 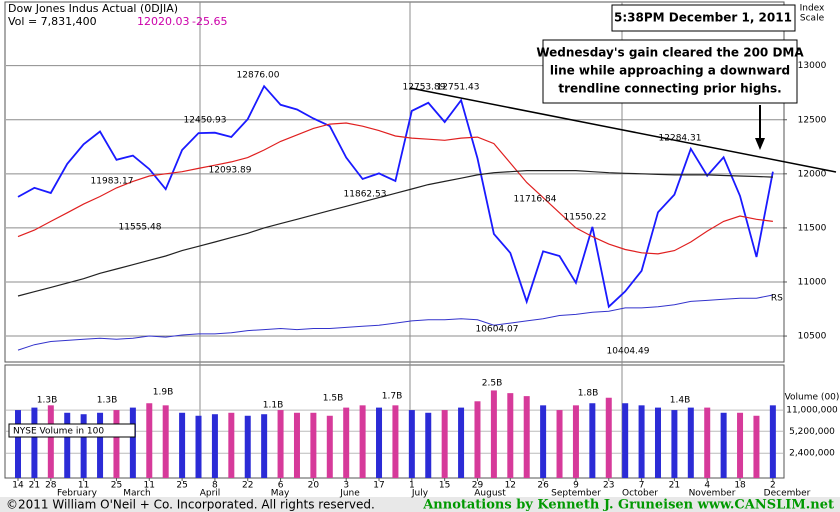 I want to click on x-tick-label: 23, so click(x=608, y=486).